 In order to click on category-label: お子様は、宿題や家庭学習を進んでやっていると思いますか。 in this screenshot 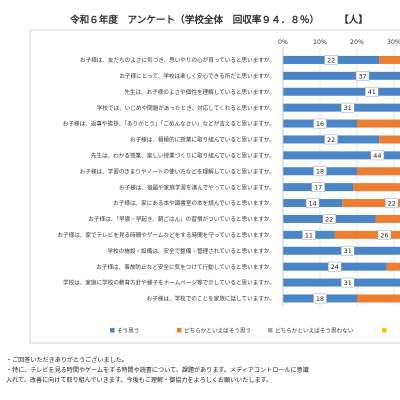, I will do `click(197, 187)`.